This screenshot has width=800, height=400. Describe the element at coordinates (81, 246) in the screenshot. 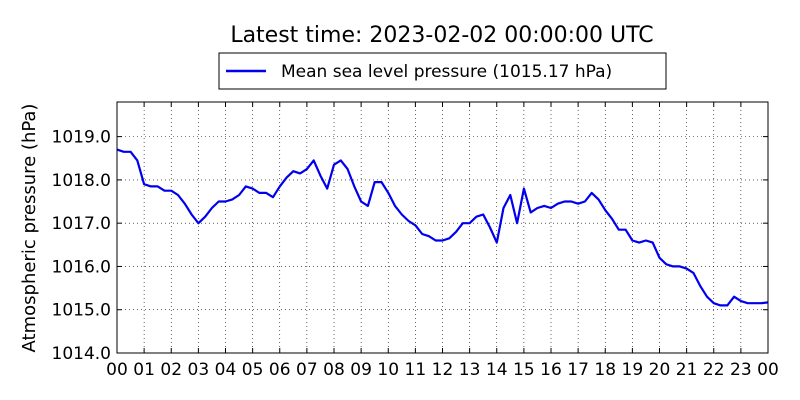

I see `y-tick-labels: 1014.0 1015.0 1016.0 1017.0 1018.0 1019.0` at that location.